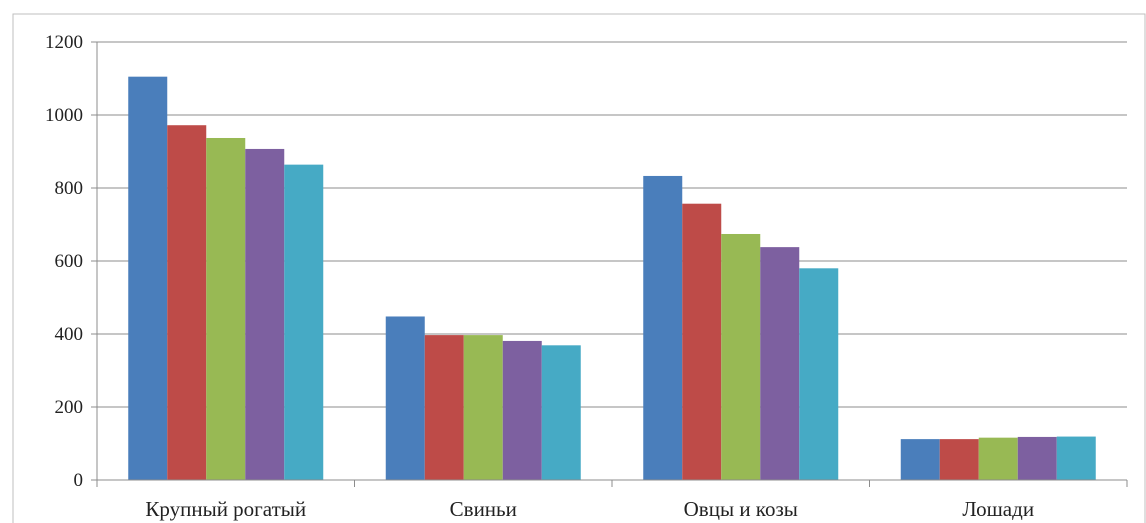 This screenshot has width=1146, height=523. Describe the element at coordinates (483, 509) in the screenshot. I see `category-label: Свиньи` at that location.